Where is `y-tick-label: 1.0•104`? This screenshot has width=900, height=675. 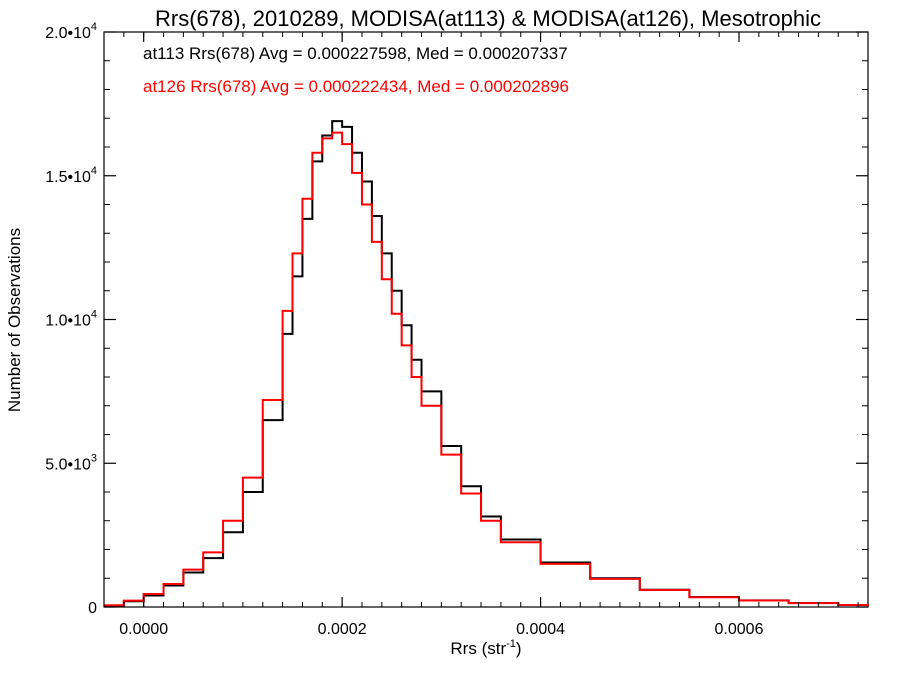 y-tick-label: 1.0•104 is located at coordinates (71, 319).